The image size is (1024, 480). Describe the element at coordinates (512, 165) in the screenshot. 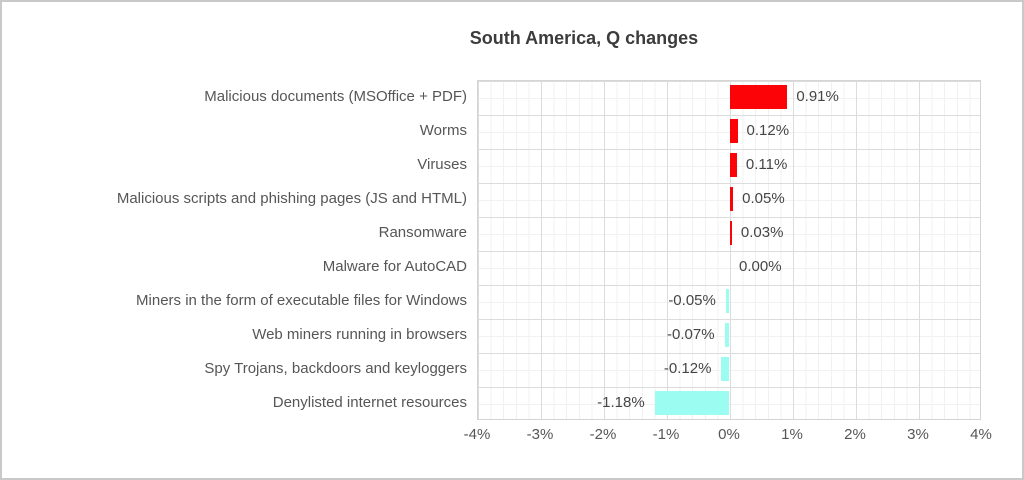

I see `chart-row: Viruses 0.11%` at that location.